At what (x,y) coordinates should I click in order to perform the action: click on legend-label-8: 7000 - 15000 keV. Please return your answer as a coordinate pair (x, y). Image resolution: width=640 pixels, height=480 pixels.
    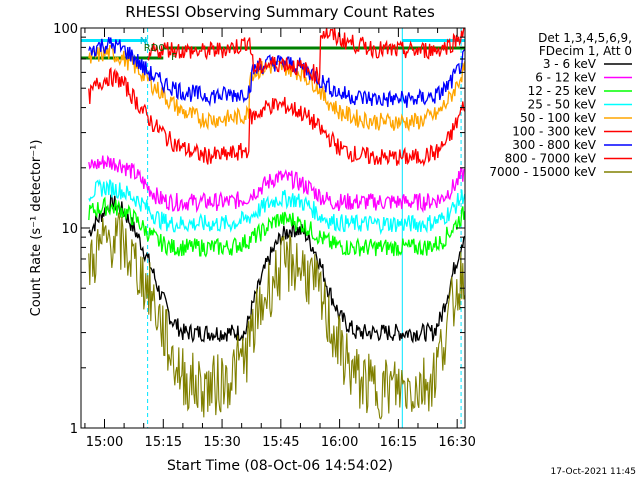
    Looking at the image, I should click on (542, 172).